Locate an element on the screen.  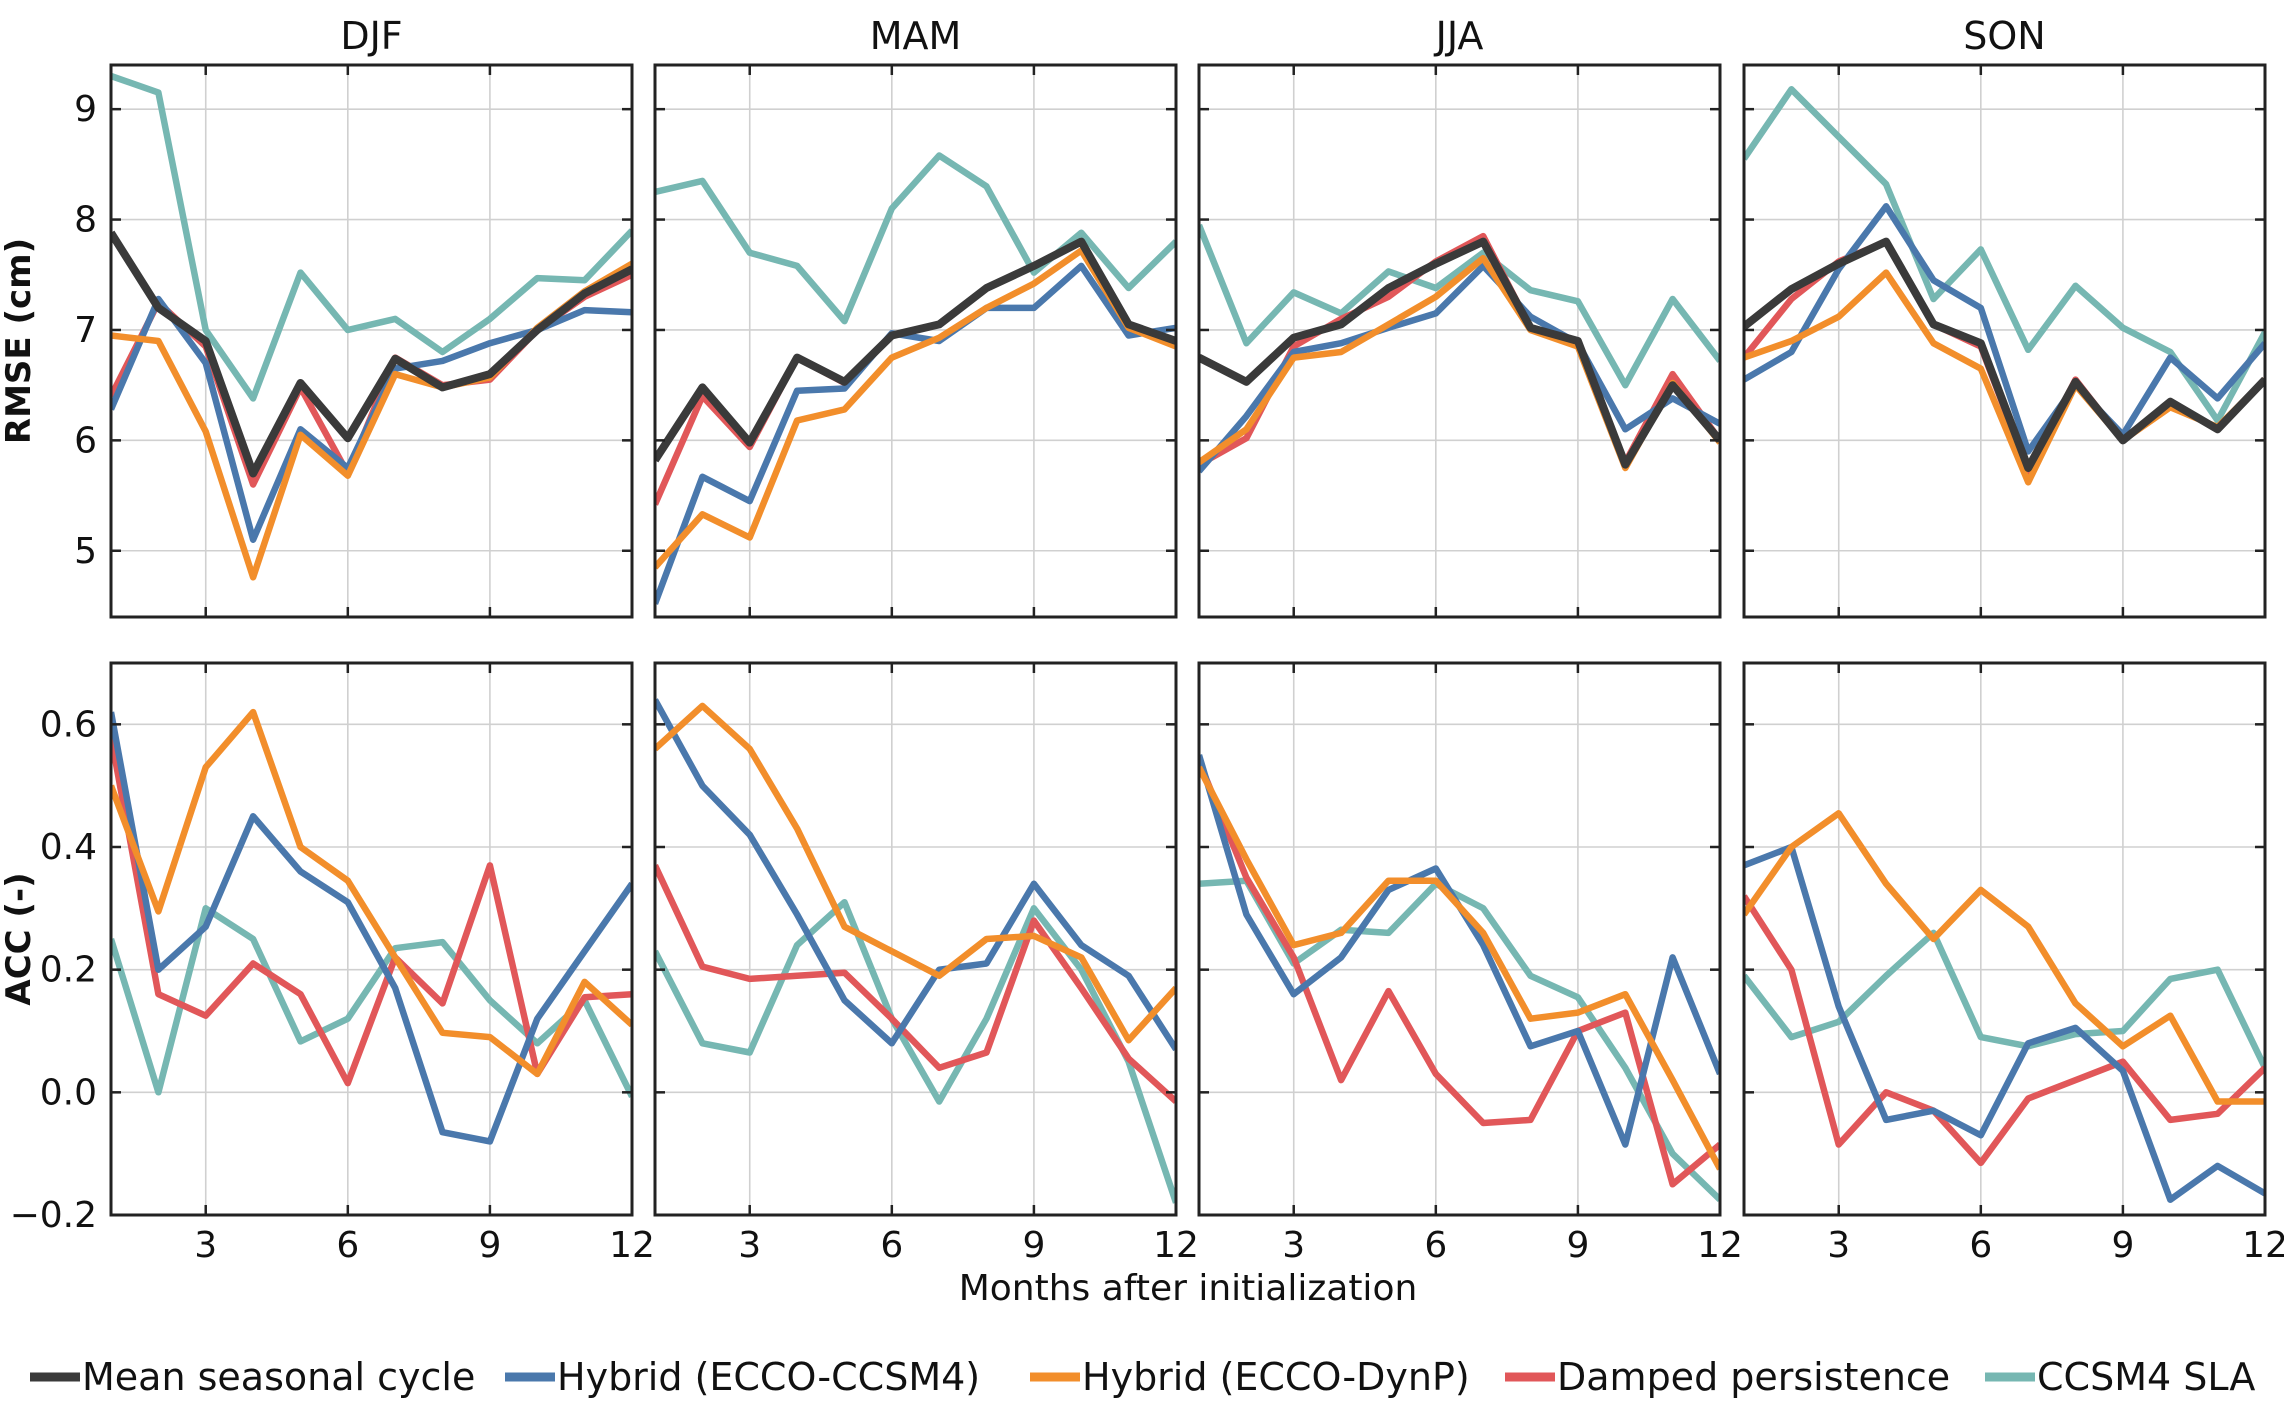
panel-MAM-1: MAM is located at coordinates (915, 316).